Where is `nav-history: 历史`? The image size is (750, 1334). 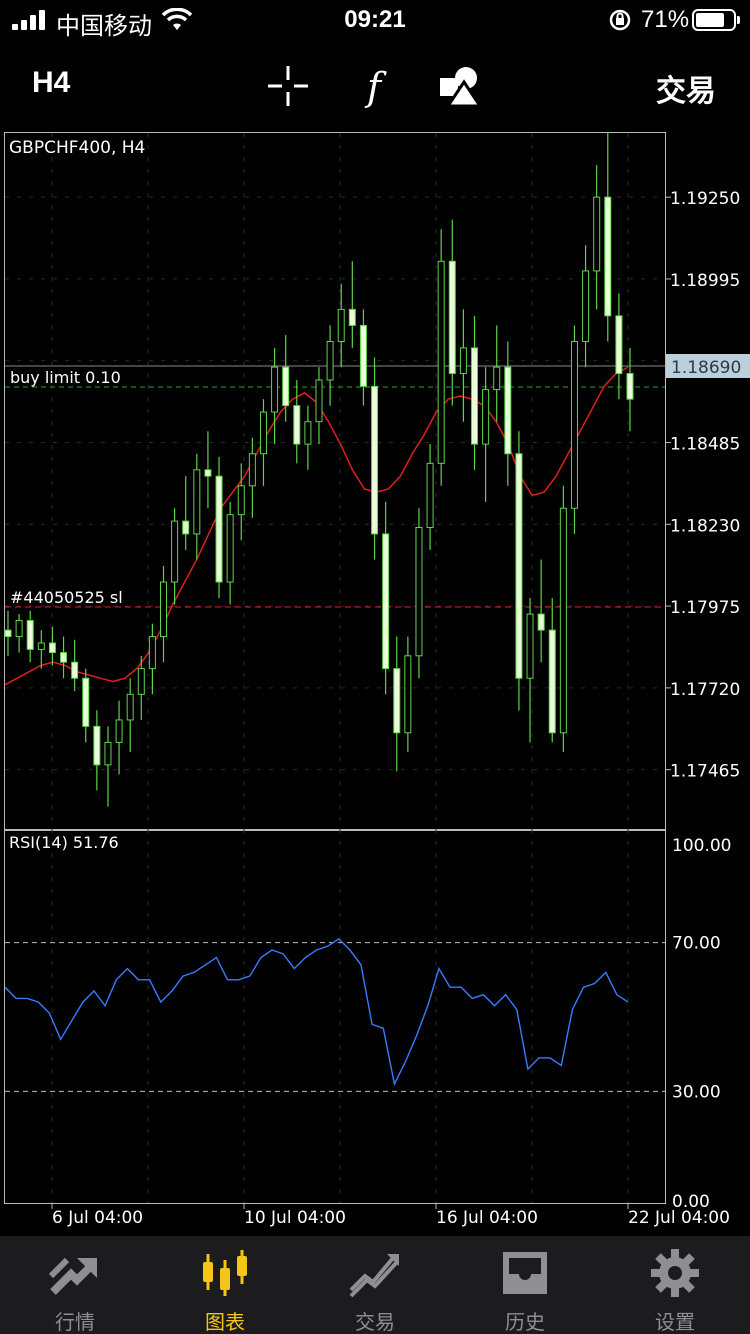
nav-history: 历史 is located at coordinates (525, 1285).